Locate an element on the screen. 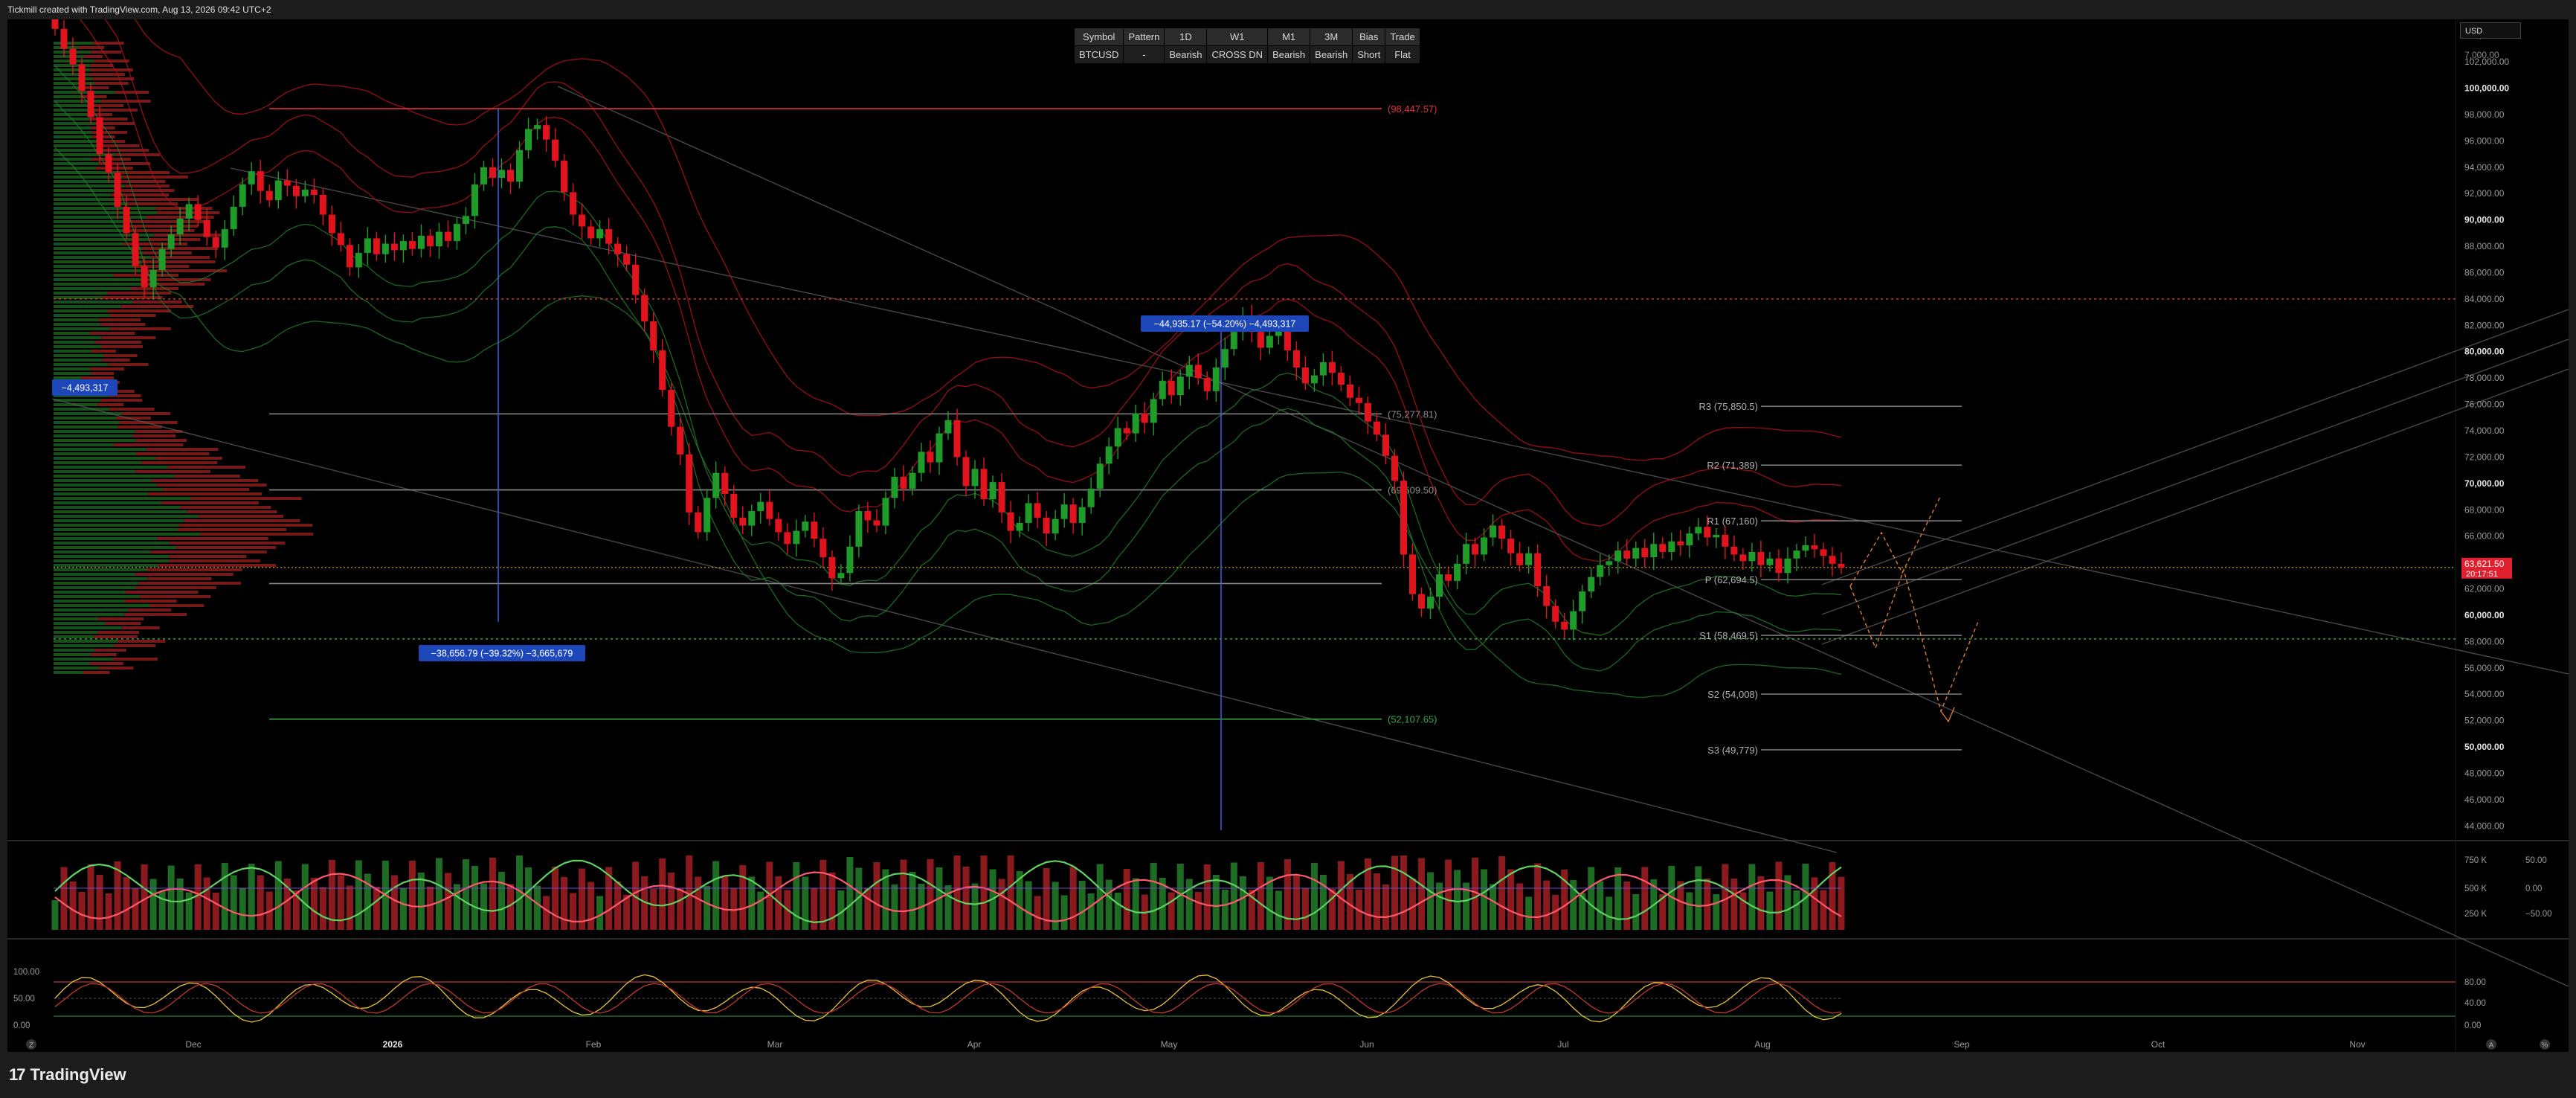 The width and height of the screenshot is (2576, 1098). projection-path-upper is located at coordinates (1895, 541).